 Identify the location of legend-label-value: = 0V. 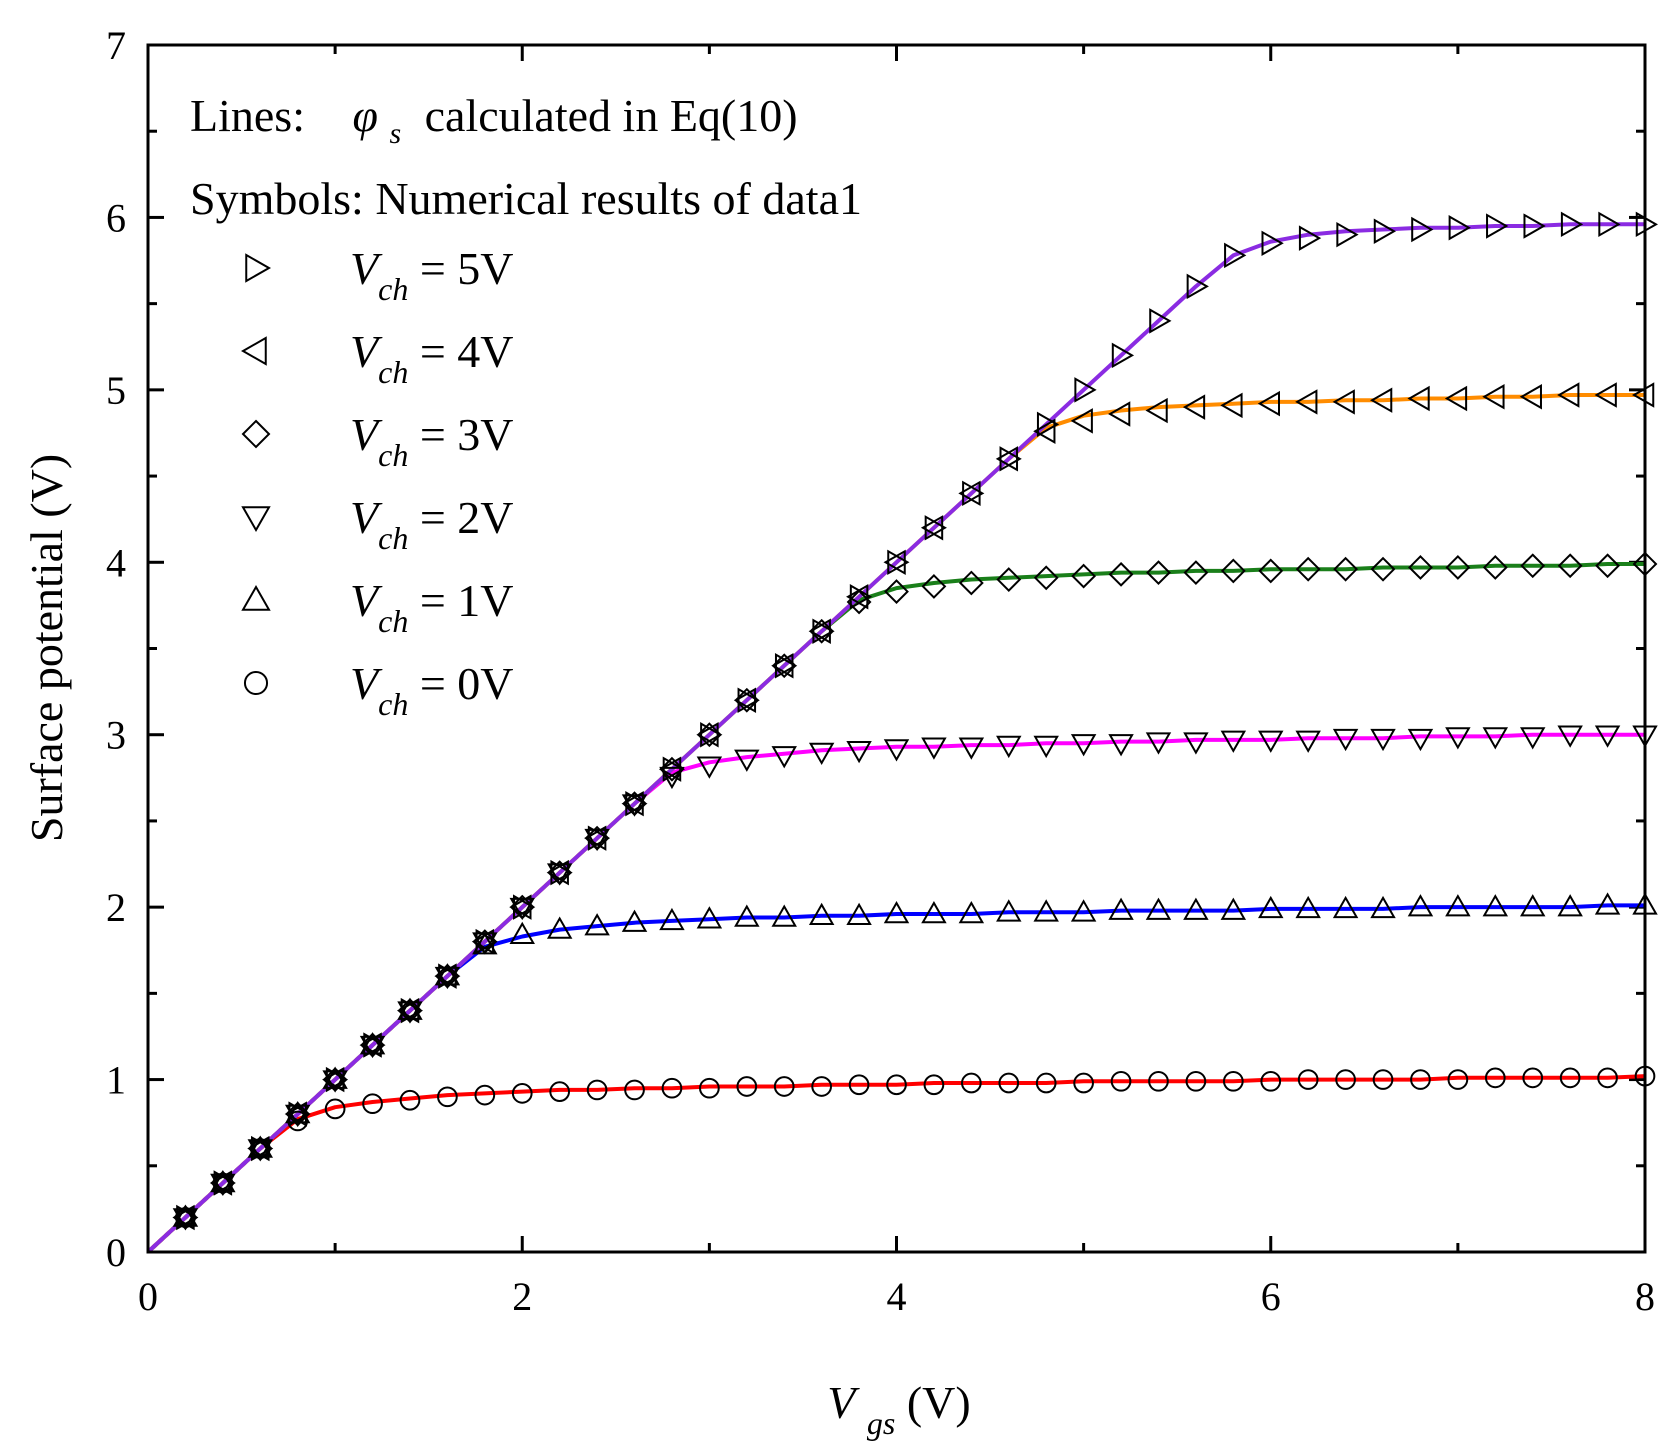
(460, 683).